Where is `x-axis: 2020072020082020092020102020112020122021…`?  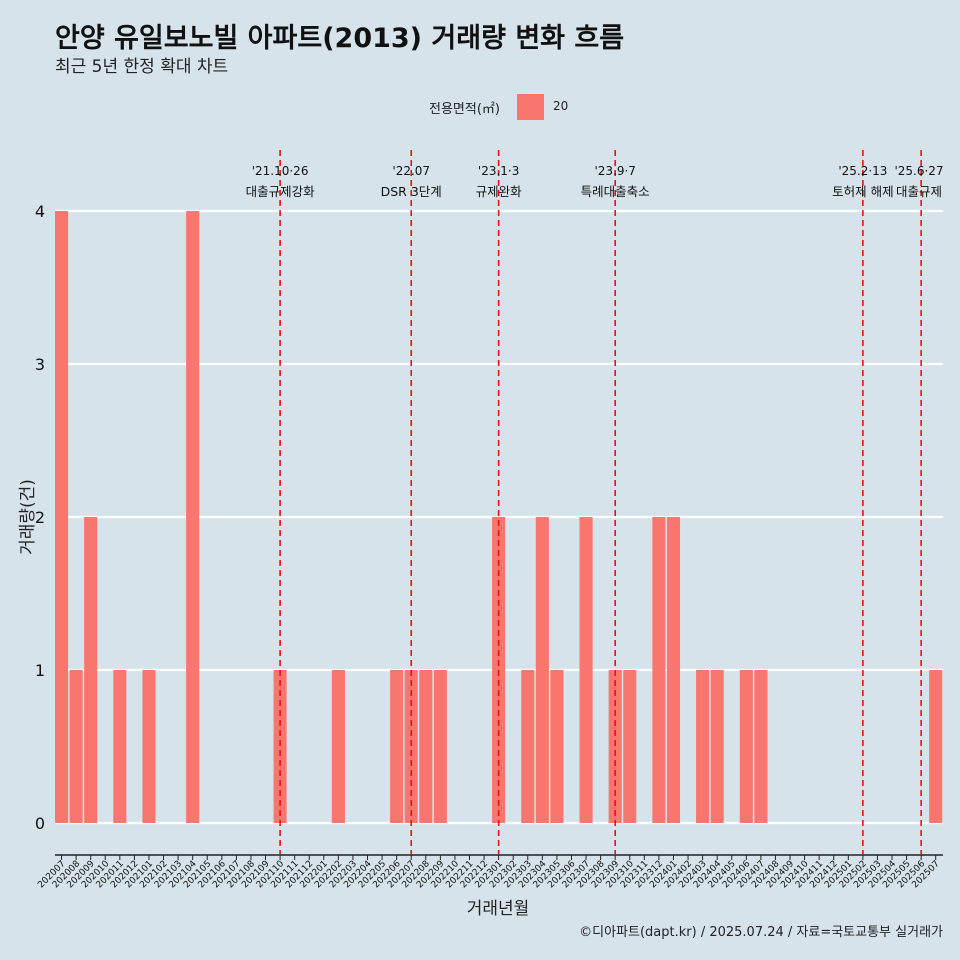 x-axis: 2020072020082020092020102020112020122021… is located at coordinates (489, 872).